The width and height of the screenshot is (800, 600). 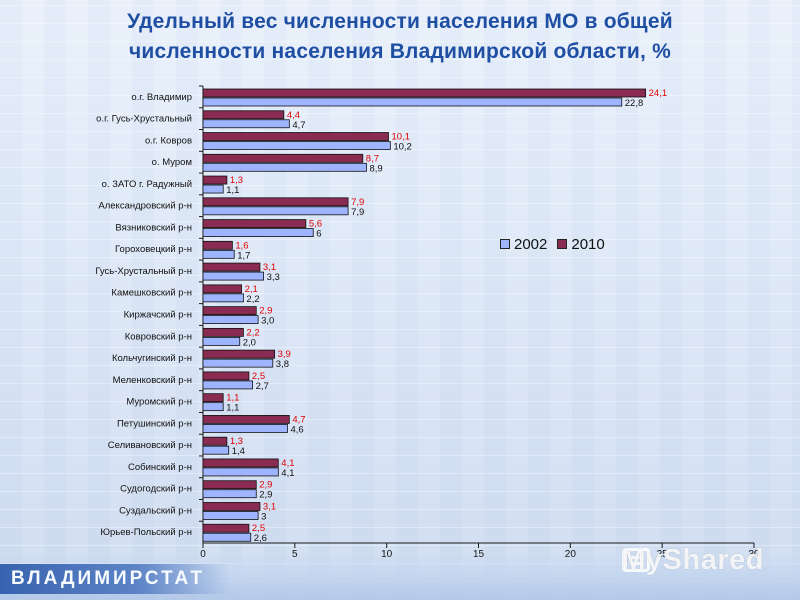 What do you see at coordinates (293, 115) in the screenshot?
I see `data-label-2010-1: 4,4` at bounding box center [293, 115].